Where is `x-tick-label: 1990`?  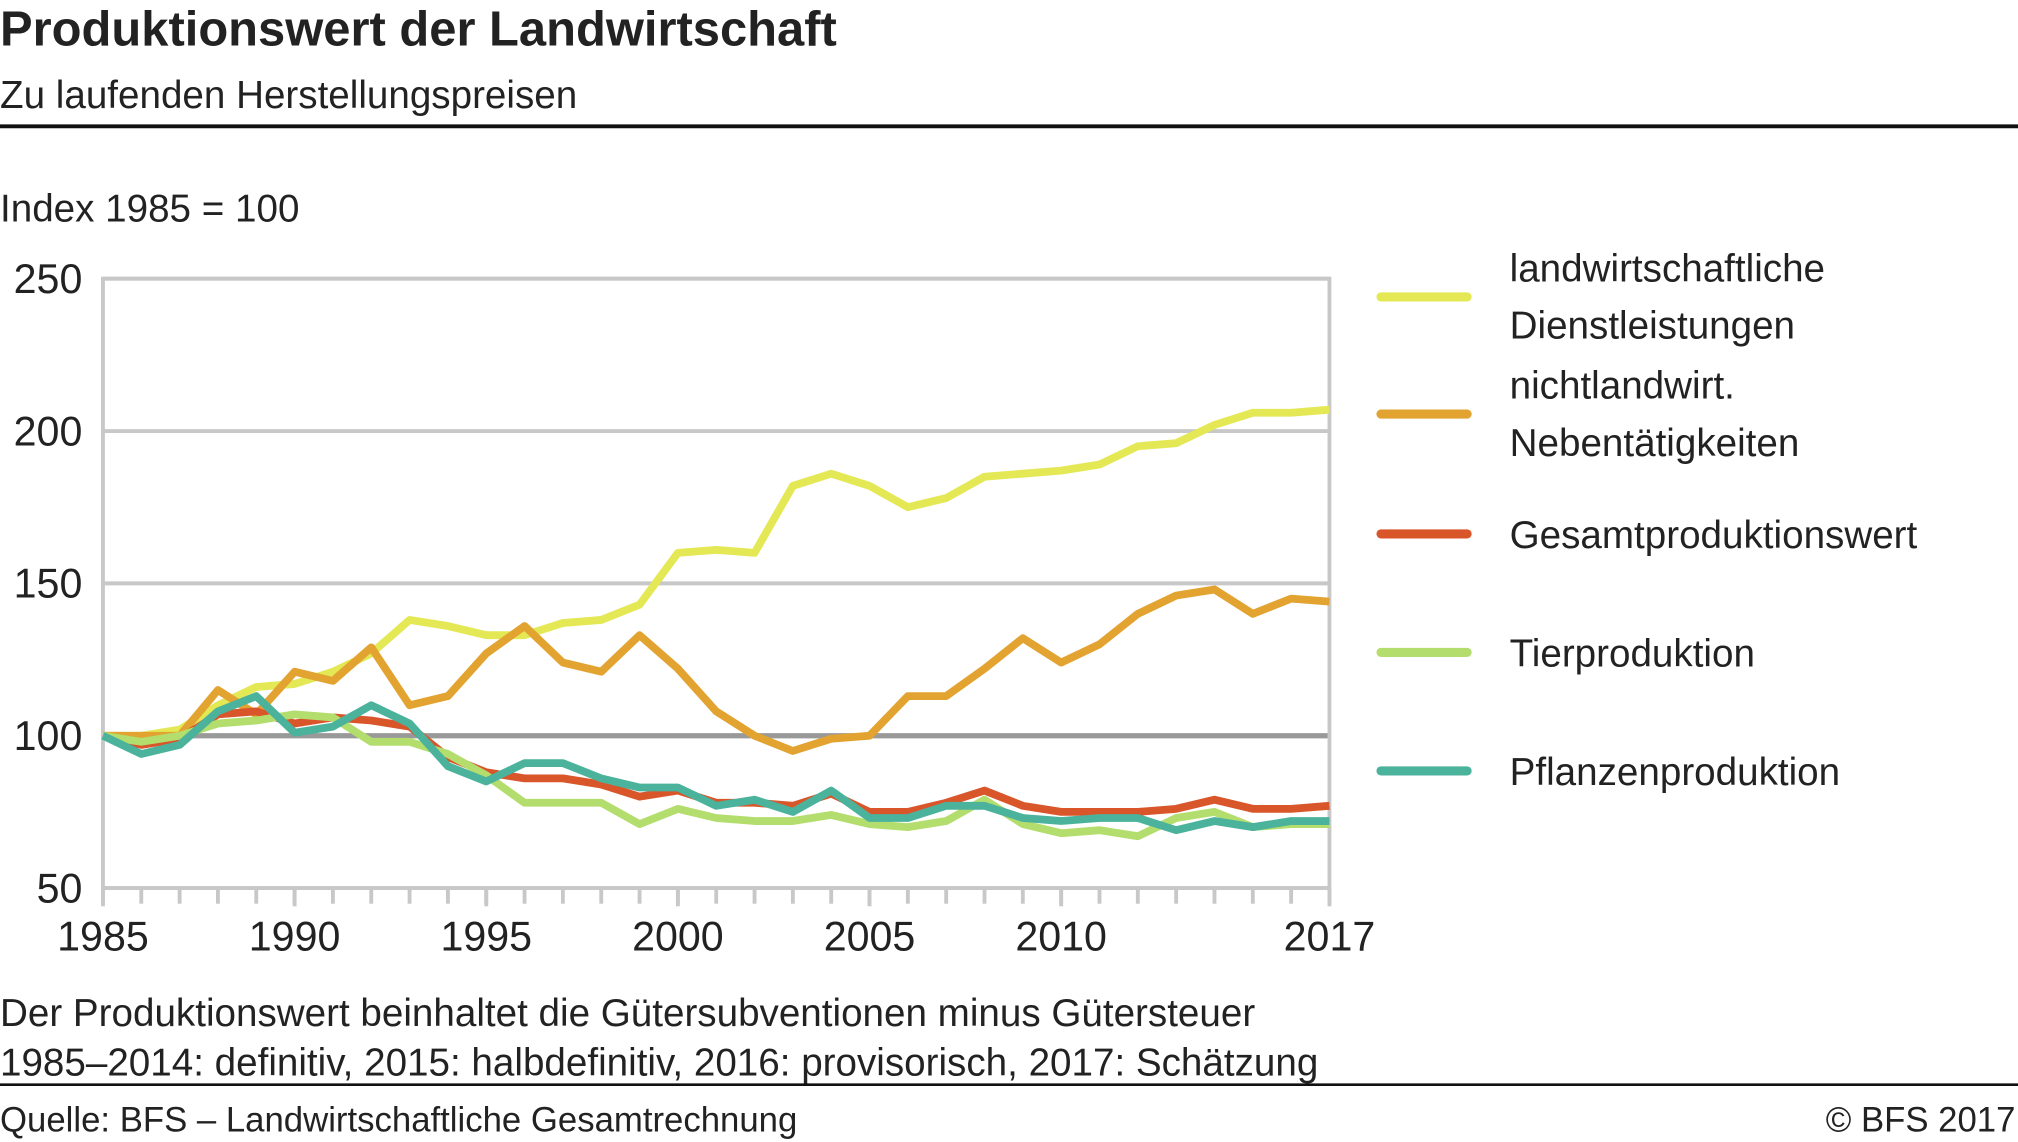 x-tick-label: 1990 is located at coordinates (295, 936).